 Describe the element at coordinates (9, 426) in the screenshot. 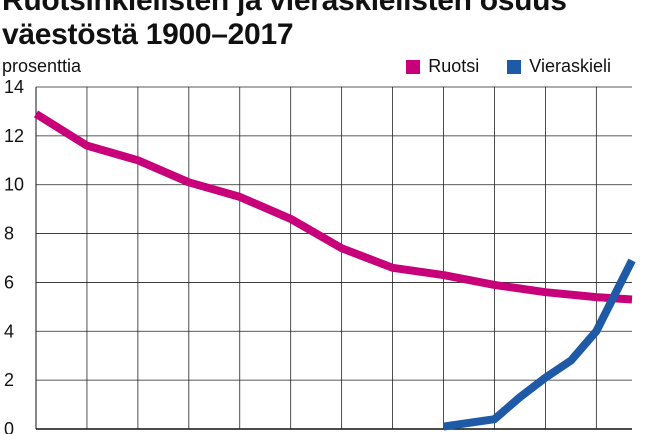

I see `y-tick-label: 0` at that location.